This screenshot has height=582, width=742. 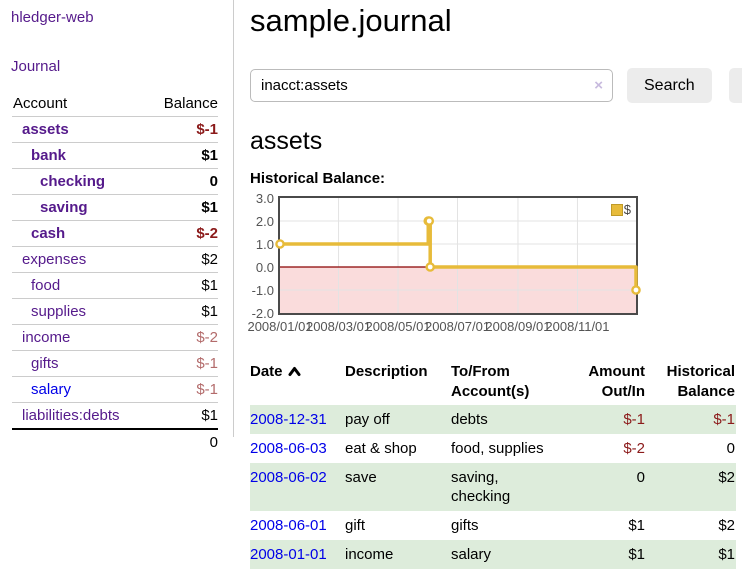 I want to click on account-row-cash: cash $-2, so click(x=115, y=233).